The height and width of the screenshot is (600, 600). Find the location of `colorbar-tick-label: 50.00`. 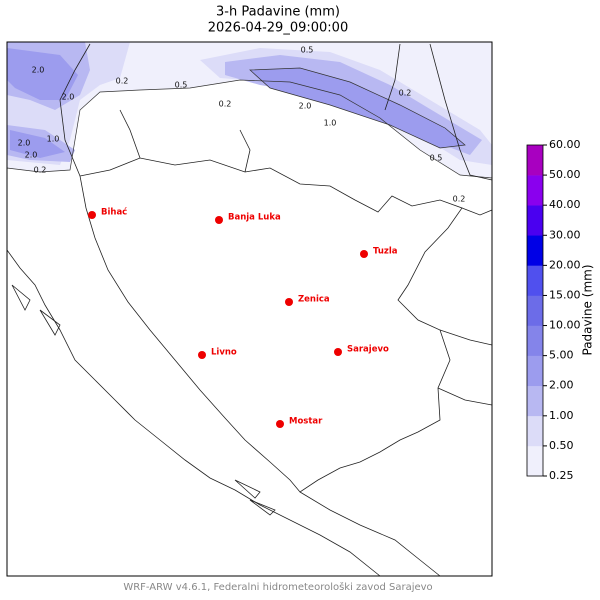

colorbar-tick-label: 50.00 is located at coordinates (565, 174).